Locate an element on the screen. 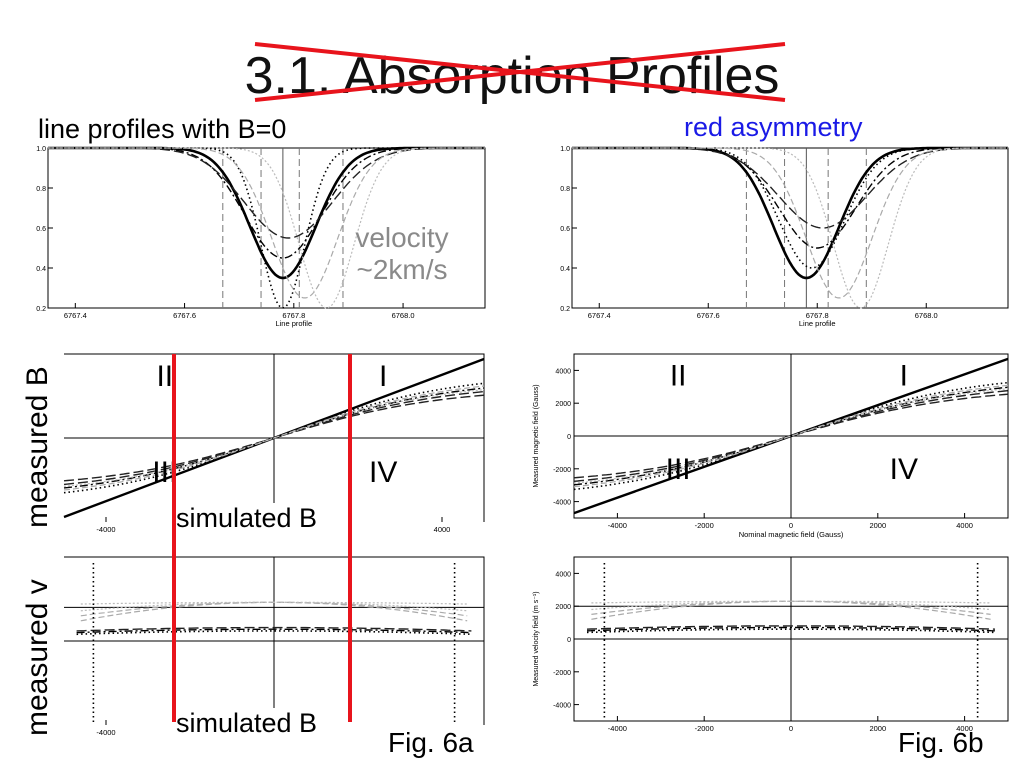  y-axis-label: Measured magnetic field (Gauss) is located at coordinates (536, 435).